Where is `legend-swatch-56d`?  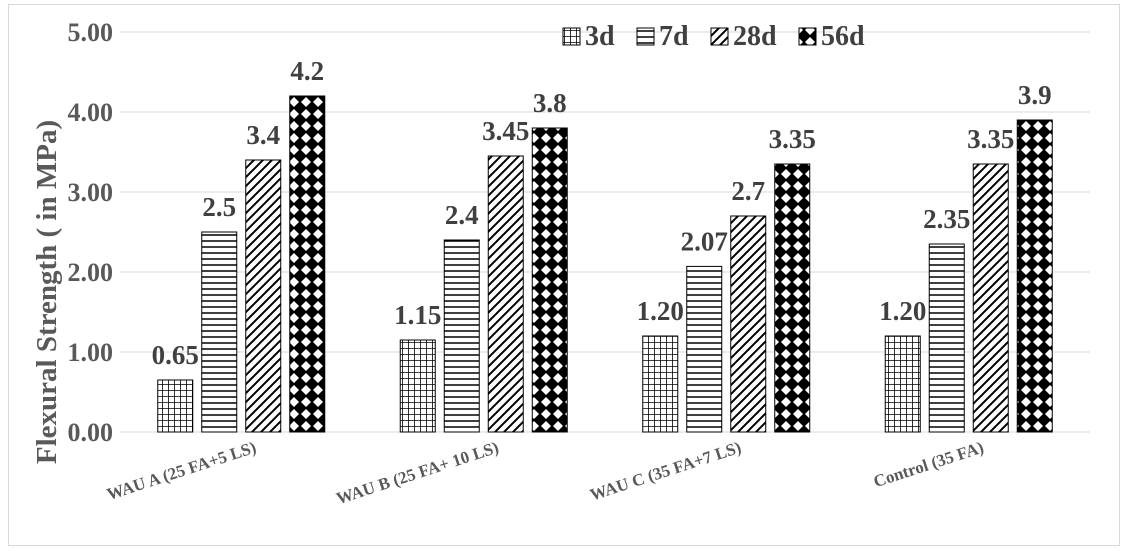
legend-swatch-56d is located at coordinates (807, 36).